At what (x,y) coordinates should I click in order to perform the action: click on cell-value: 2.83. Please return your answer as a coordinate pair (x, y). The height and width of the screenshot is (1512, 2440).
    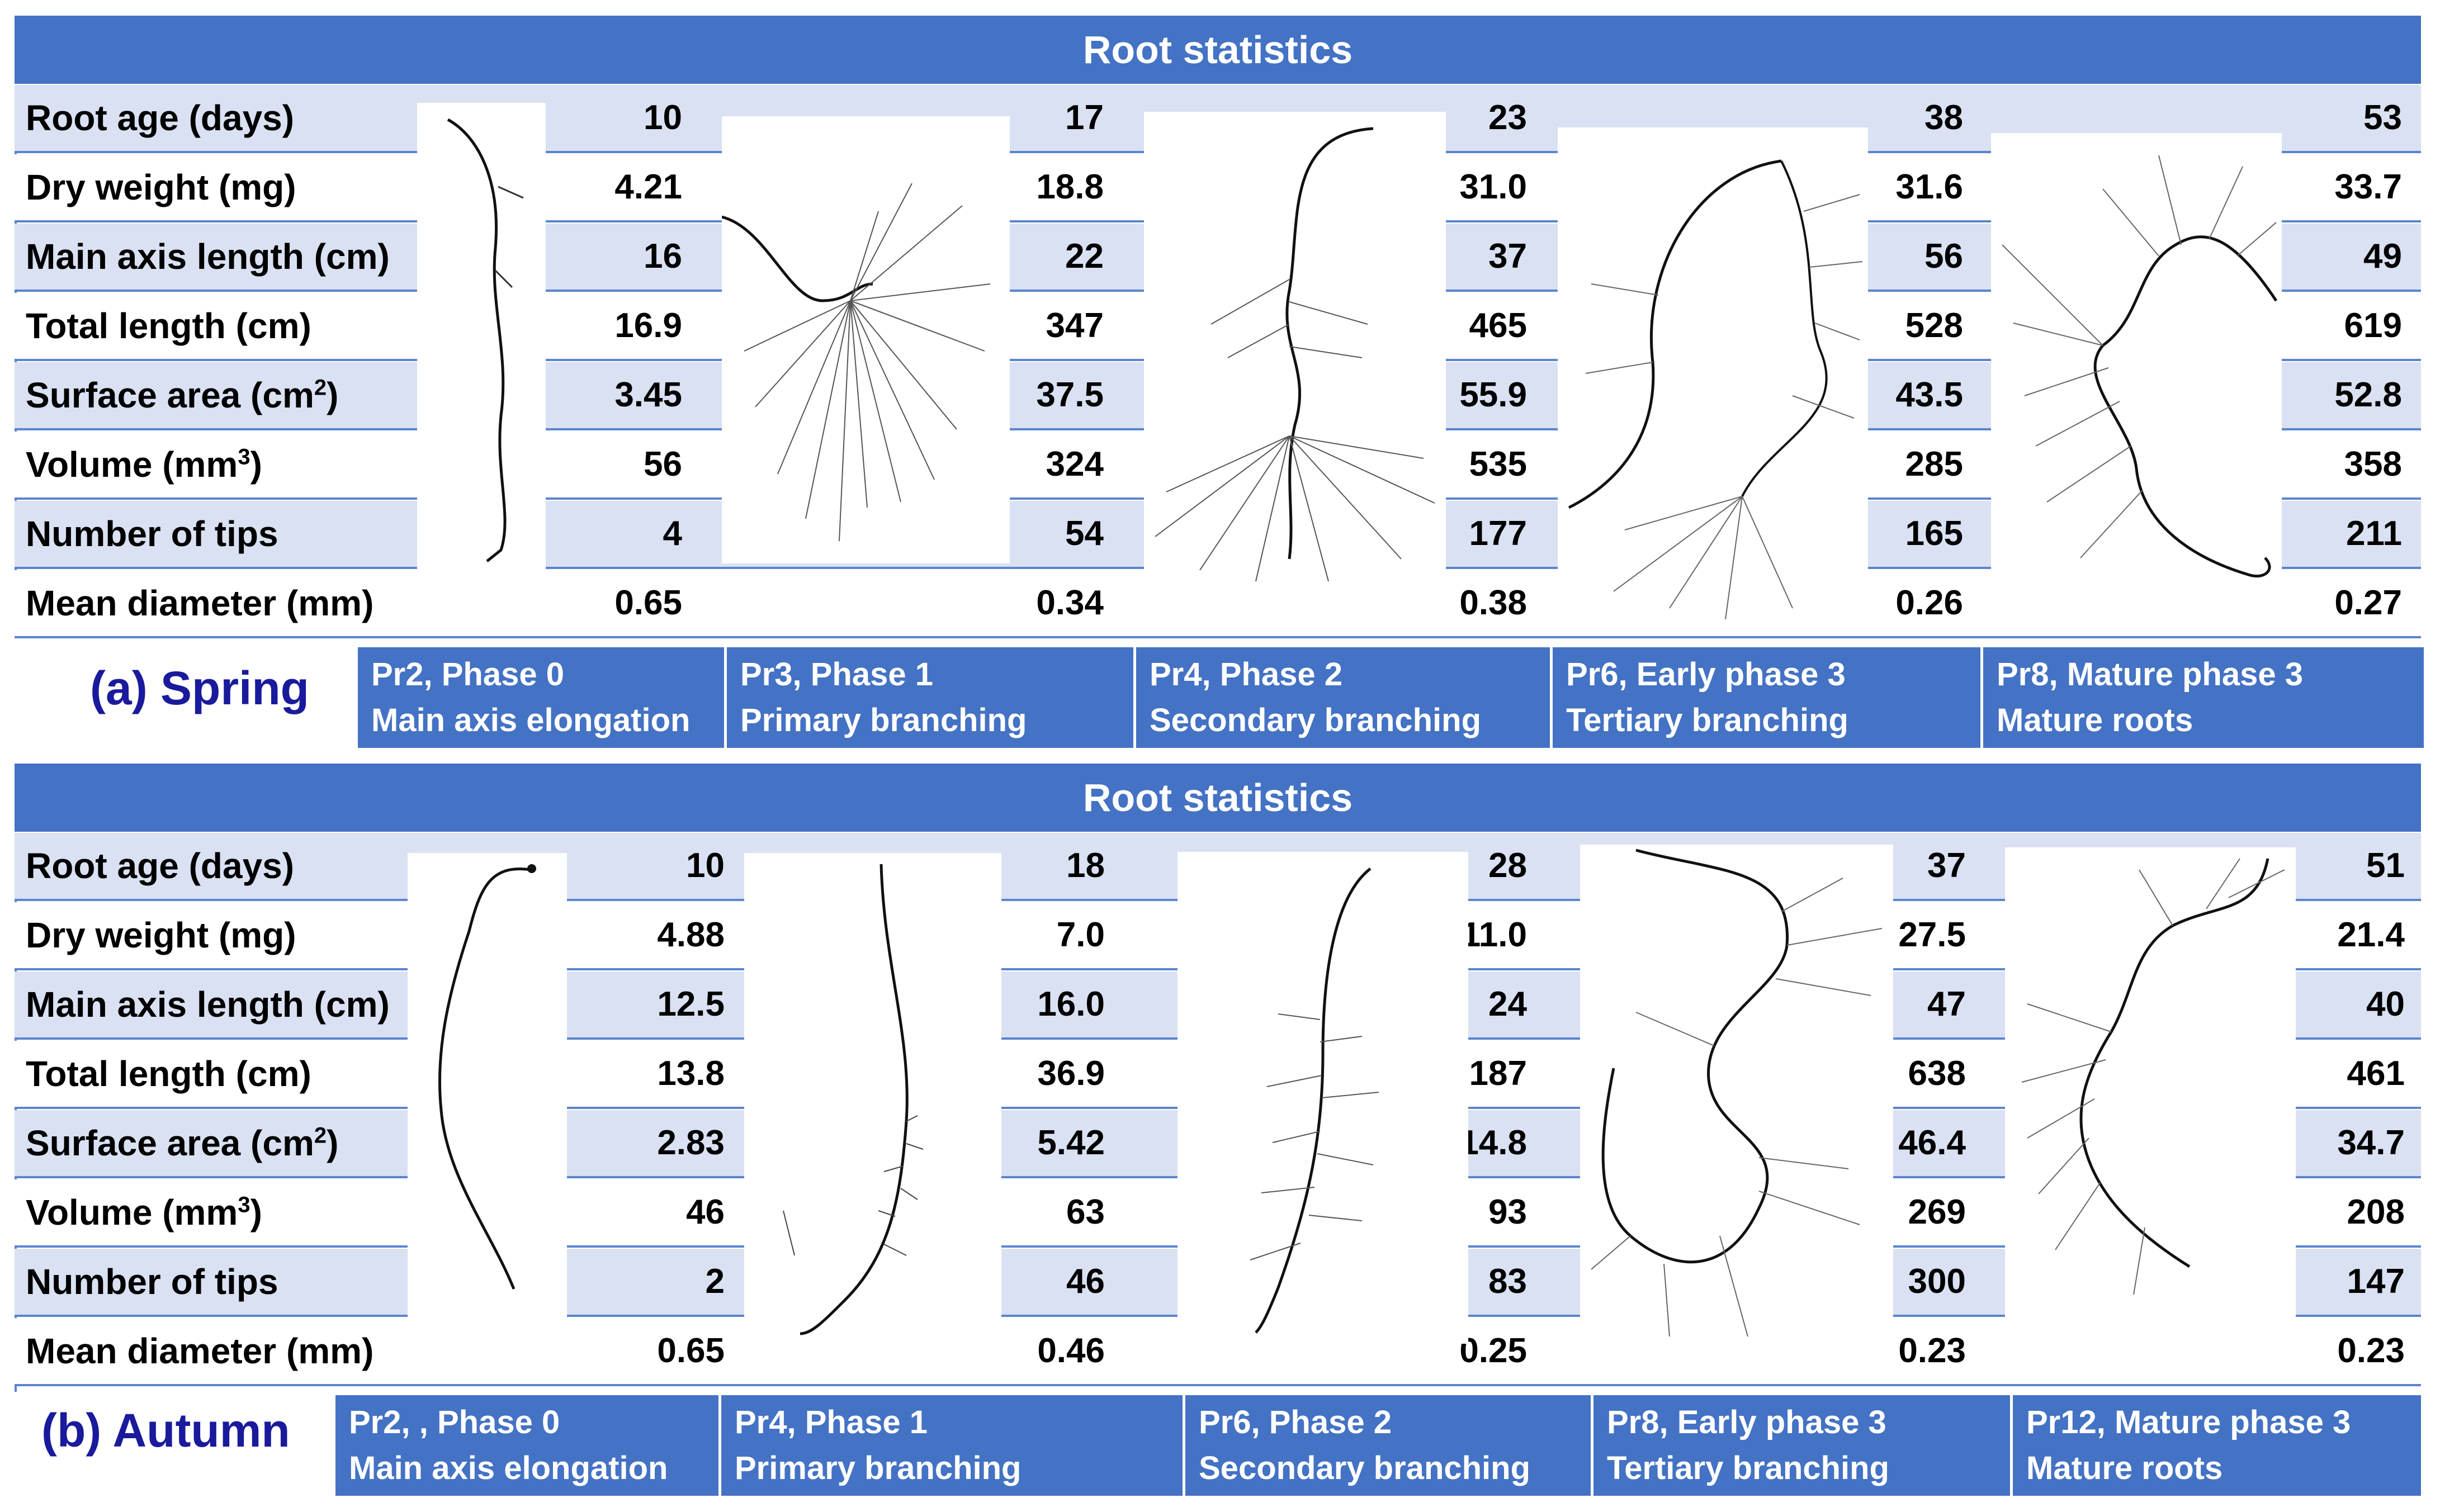
    Looking at the image, I should click on (691, 1143).